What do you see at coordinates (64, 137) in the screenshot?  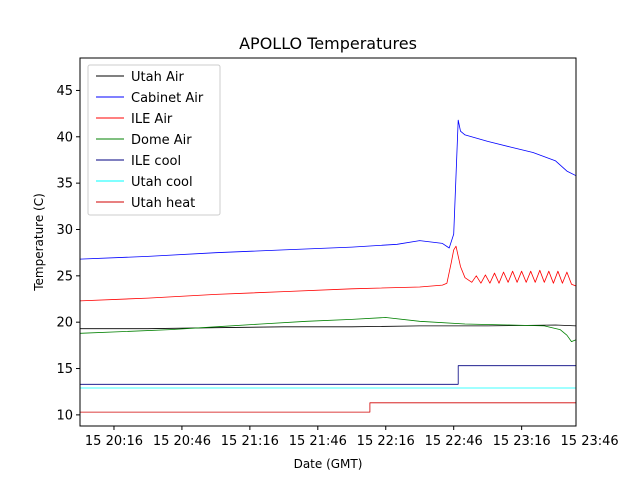 I see `y-tick-label: 40` at bounding box center [64, 137].